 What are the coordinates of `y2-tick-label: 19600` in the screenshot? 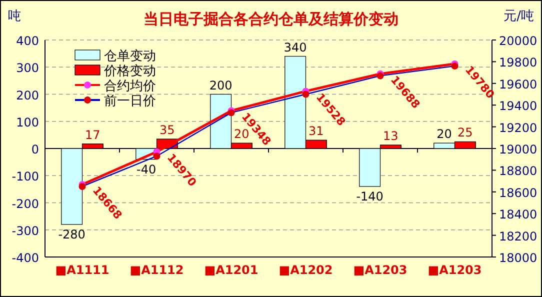 It's located at (518, 84).